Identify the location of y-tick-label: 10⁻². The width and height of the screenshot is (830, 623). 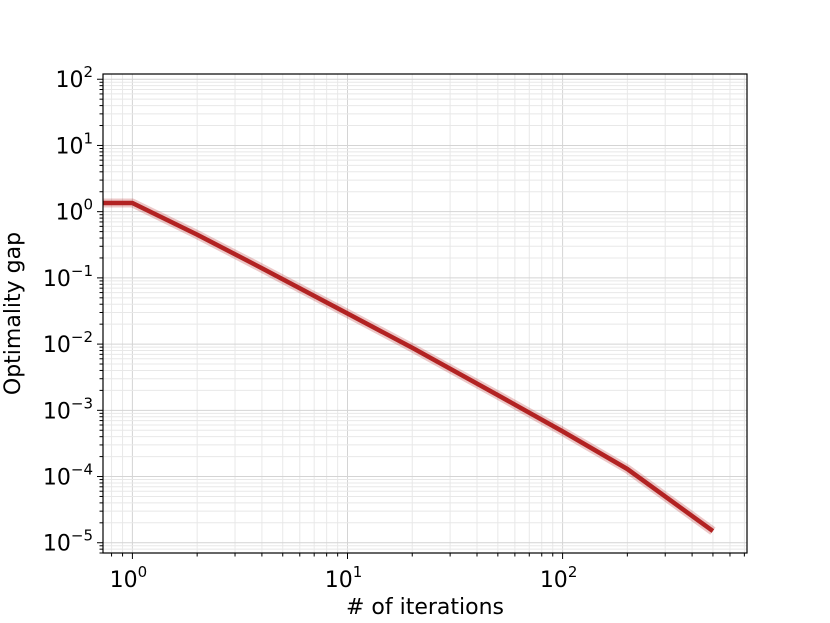
(68, 343).